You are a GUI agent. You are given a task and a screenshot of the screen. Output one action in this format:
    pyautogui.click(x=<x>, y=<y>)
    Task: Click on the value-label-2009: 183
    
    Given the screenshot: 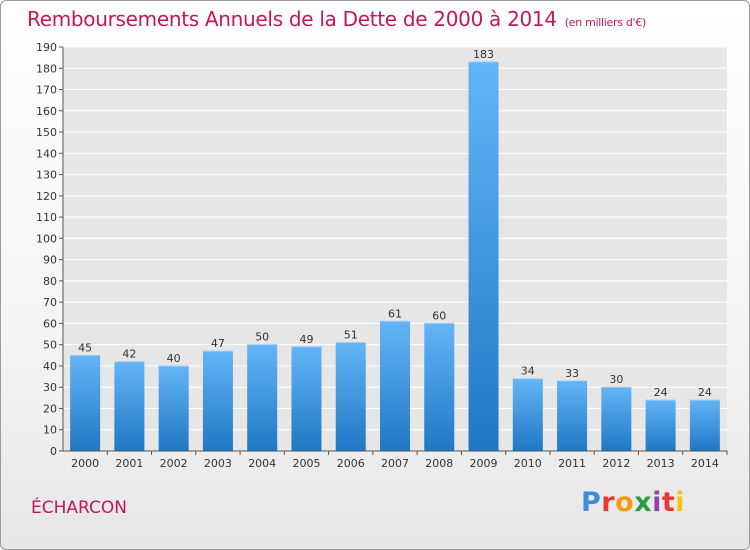 What is the action you would take?
    pyautogui.click(x=483, y=54)
    